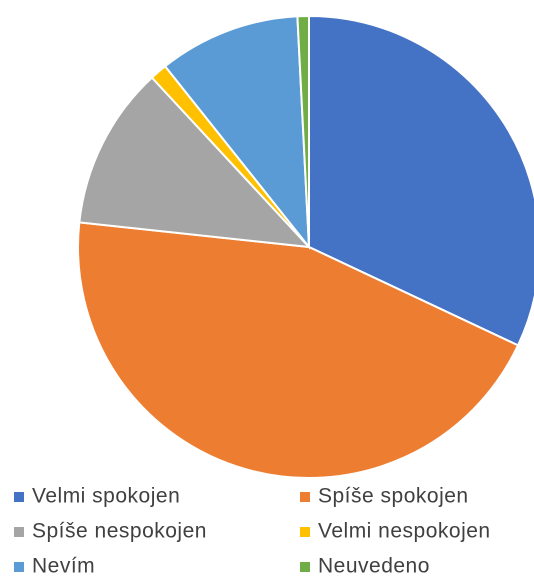  What do you see at coordinates (393, 496) in the screenshot?
I see `legend-label: Spíše spokojen` at bounding box center [393, 496].